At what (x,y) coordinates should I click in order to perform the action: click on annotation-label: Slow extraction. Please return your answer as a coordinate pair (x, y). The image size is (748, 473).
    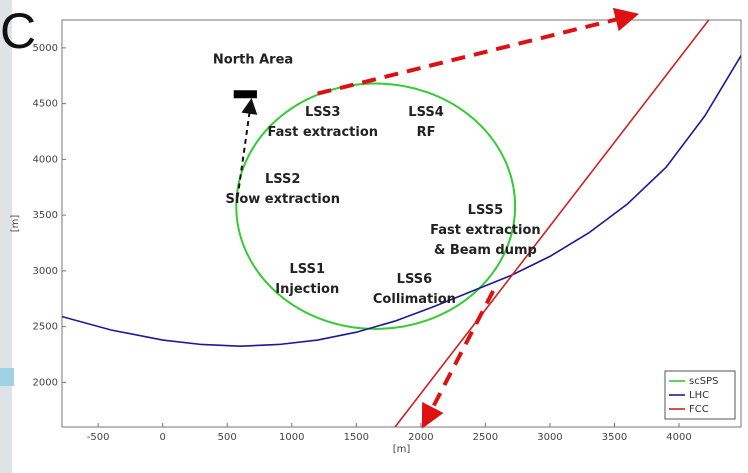
    Looking at the image, I should click on (283, 199).